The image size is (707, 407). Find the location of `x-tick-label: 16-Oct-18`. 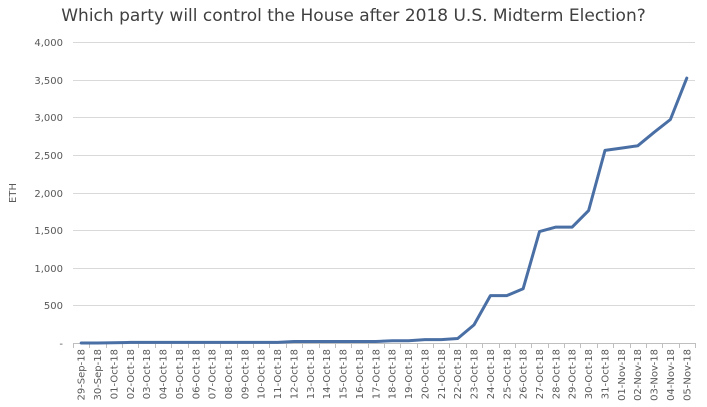

x-tick-label: 16-Oct-18 is located at coordinates (360, 374).